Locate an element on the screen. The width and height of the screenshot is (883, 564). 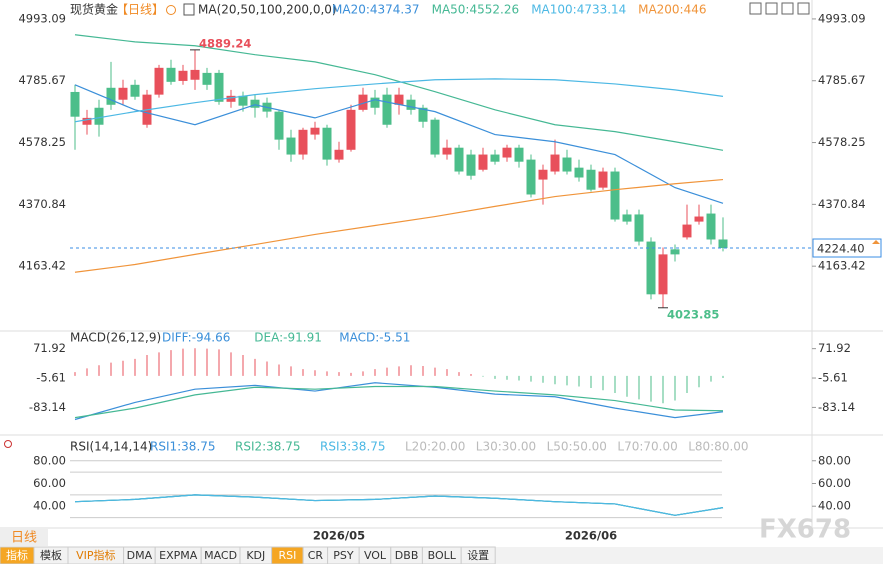
instrument-title: 现货黄金 is located at coordinates (94, 9).